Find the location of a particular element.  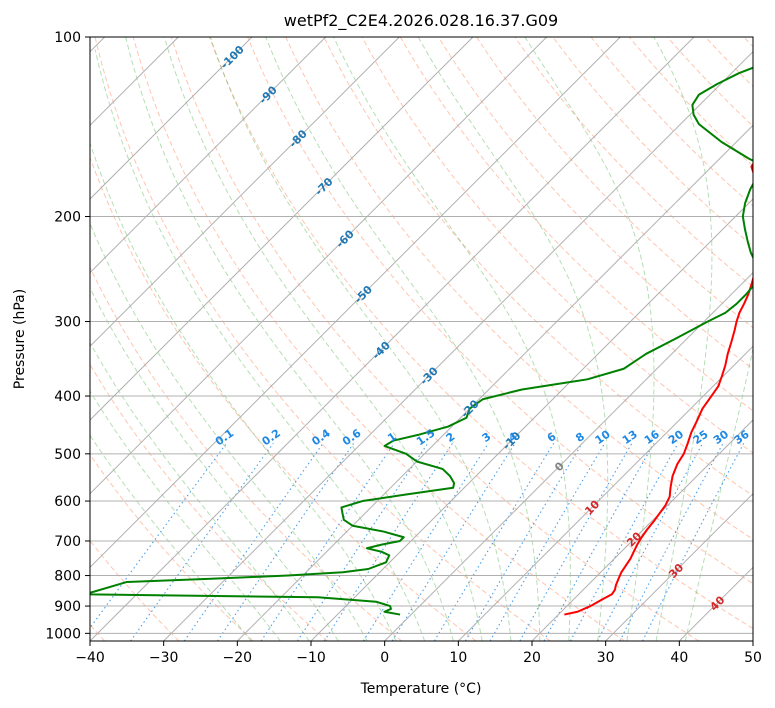

y-tick-label: 200 is located at coordinates (67, 218).